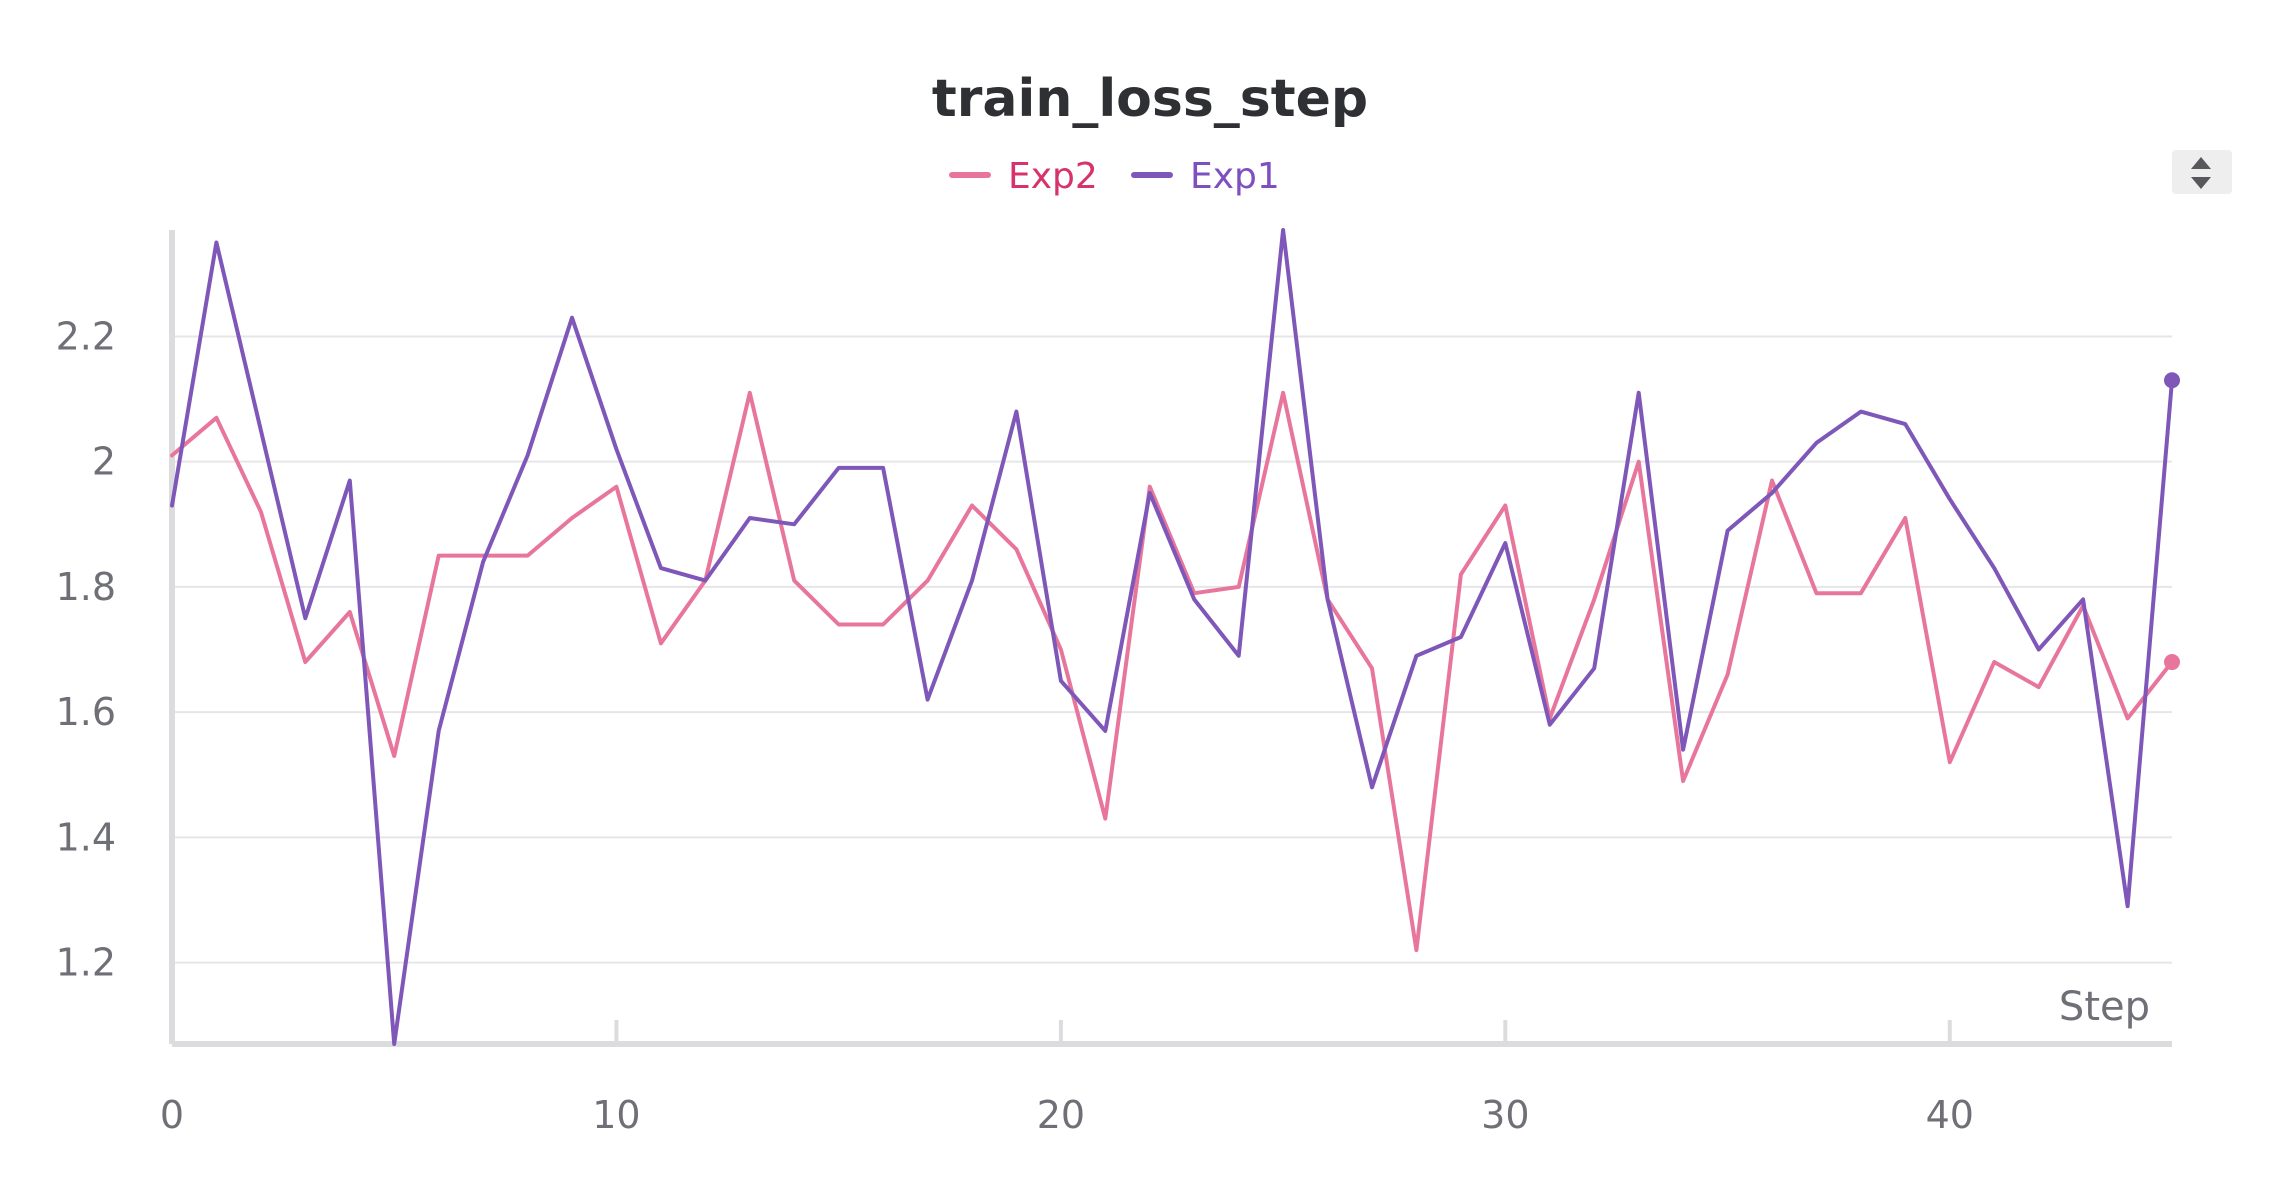  I want to click on legend-scroll-background, so click(2202, 172).